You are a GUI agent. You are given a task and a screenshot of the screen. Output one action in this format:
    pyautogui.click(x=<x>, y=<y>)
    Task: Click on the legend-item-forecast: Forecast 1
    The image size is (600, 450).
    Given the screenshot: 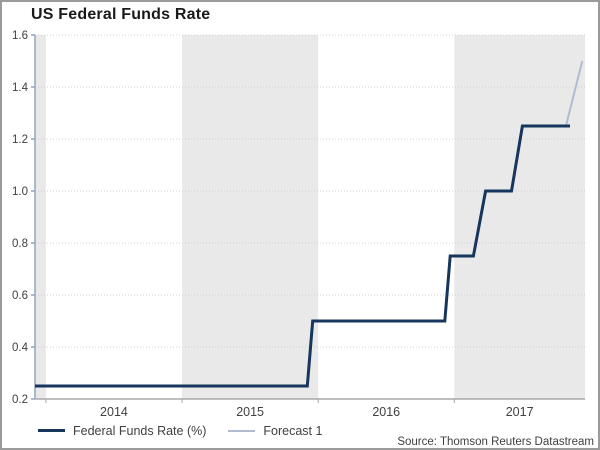 What is the action you would take?
    pyautogui.click(x=275, y=431)
    